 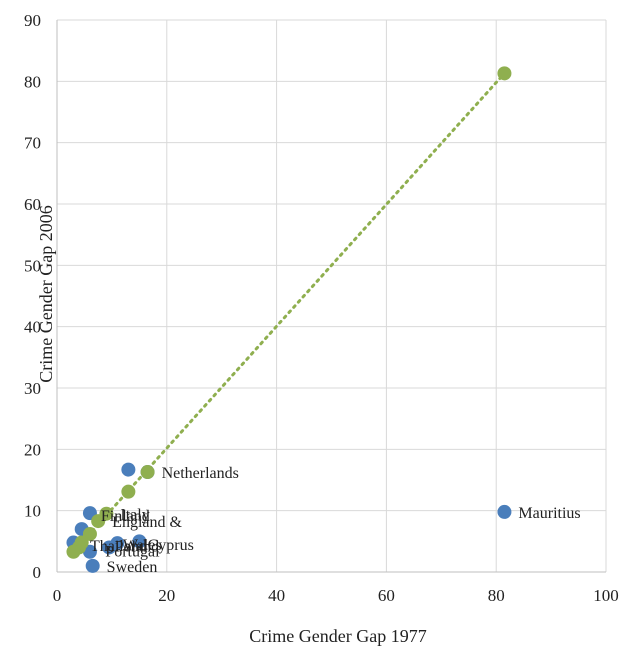 I want to click on point-label: Cyprus, so click(x=171, y=545).